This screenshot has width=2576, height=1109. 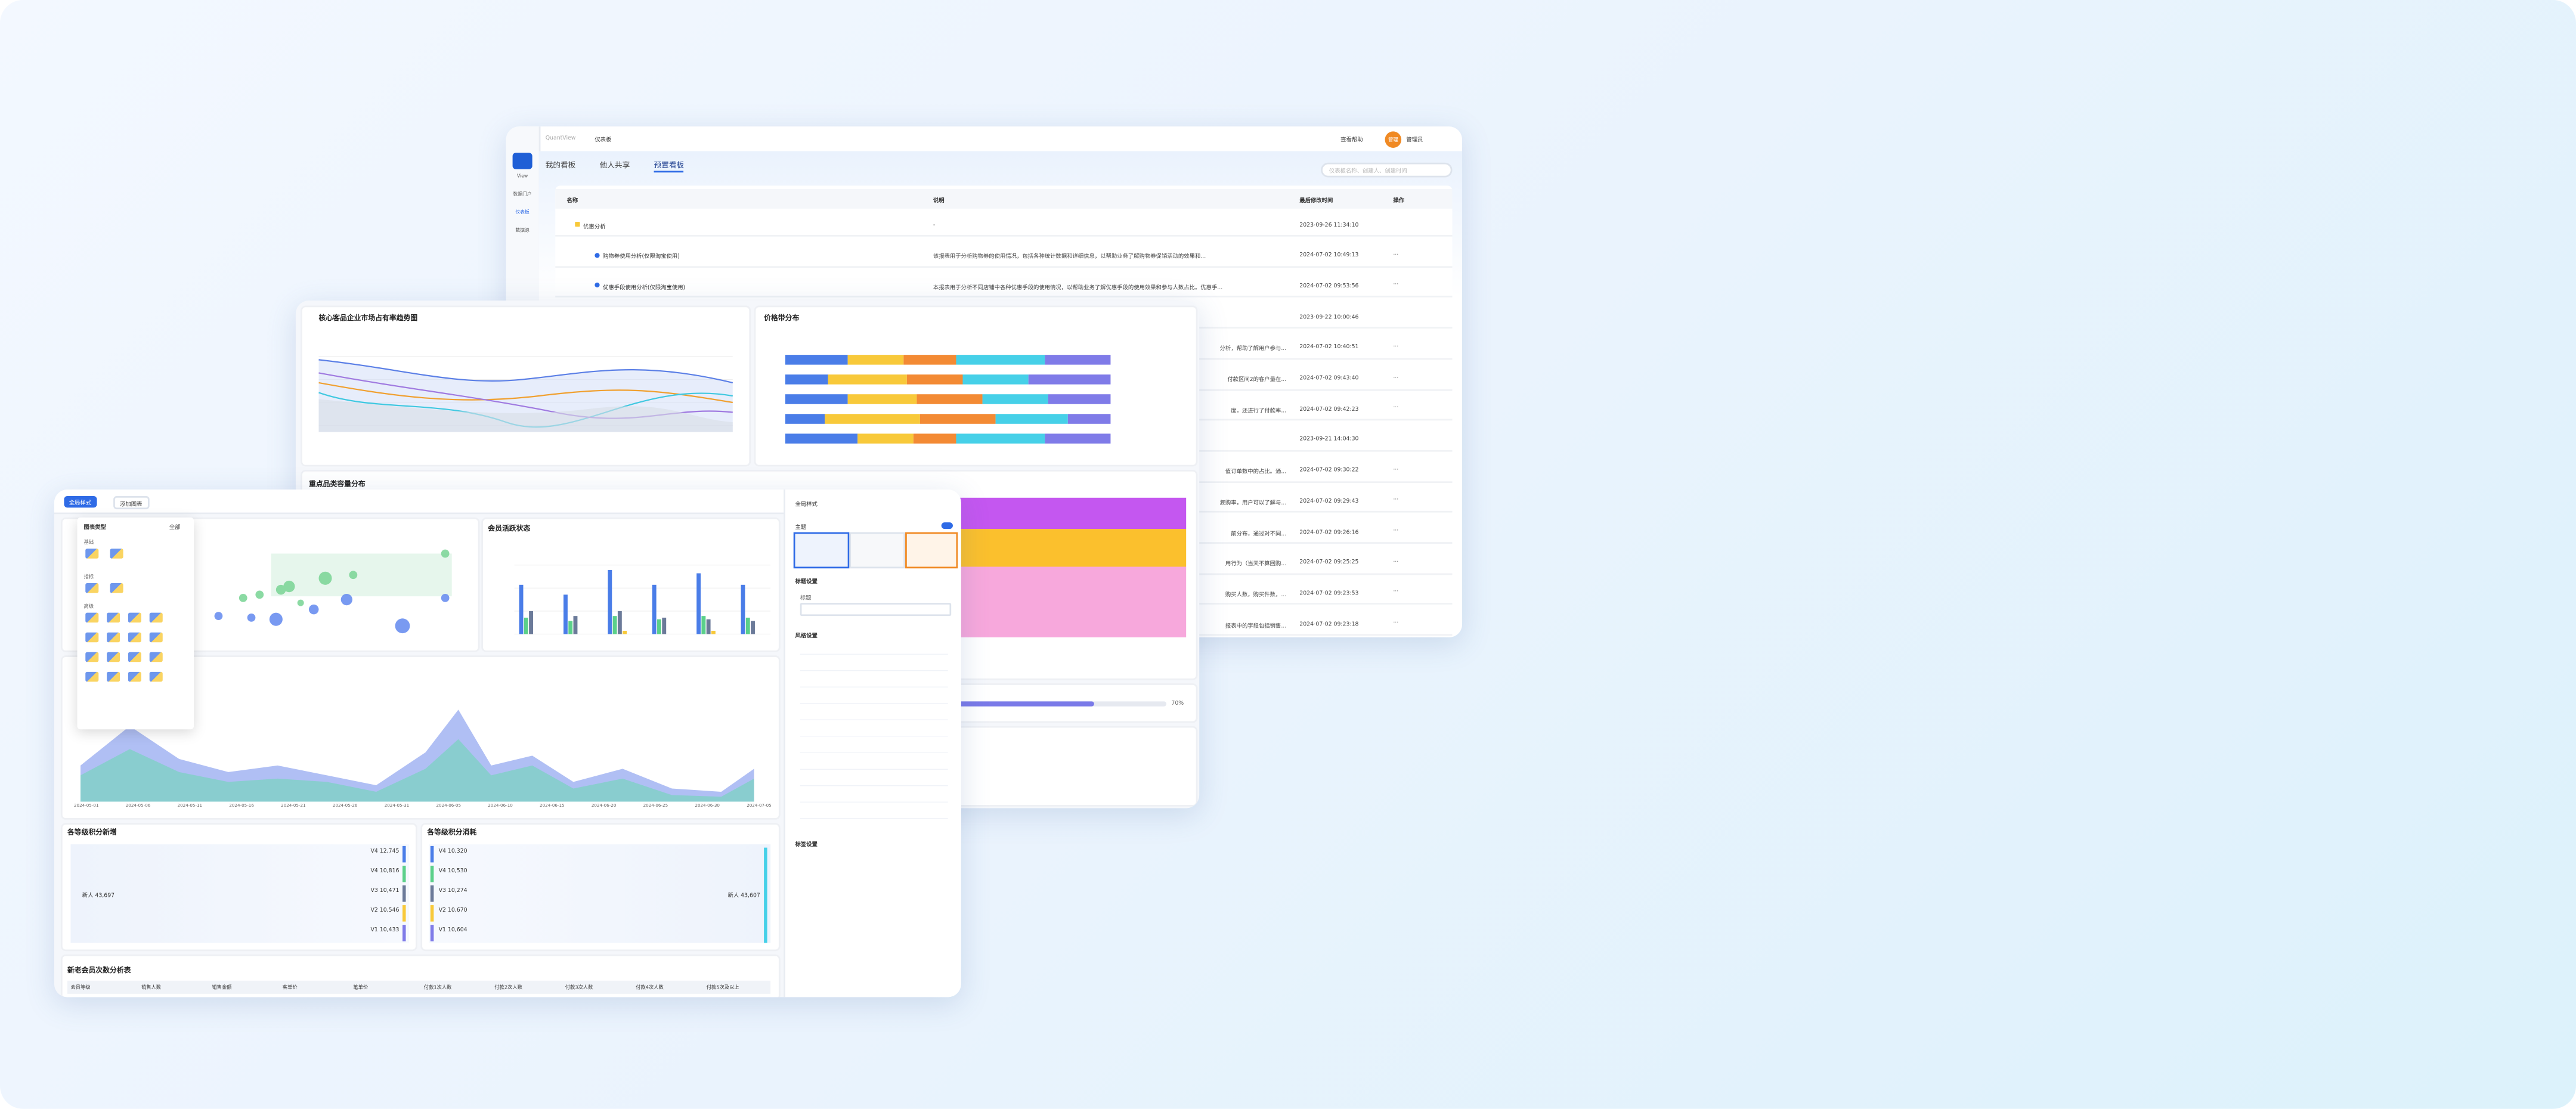 What do you see at coordinates (1329, 255) in the screenshot?
I see `row-time: 2024-07-02 10:49:13` at bounding box center [1329, 255].